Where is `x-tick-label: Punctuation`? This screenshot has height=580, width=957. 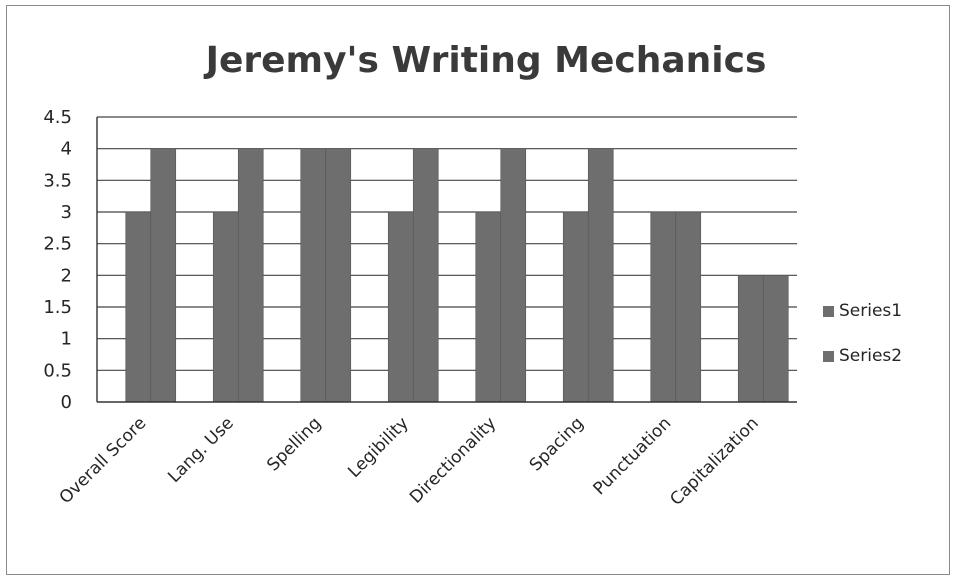 x-tick-label: Punctuation is located at coordinates (633, 456).